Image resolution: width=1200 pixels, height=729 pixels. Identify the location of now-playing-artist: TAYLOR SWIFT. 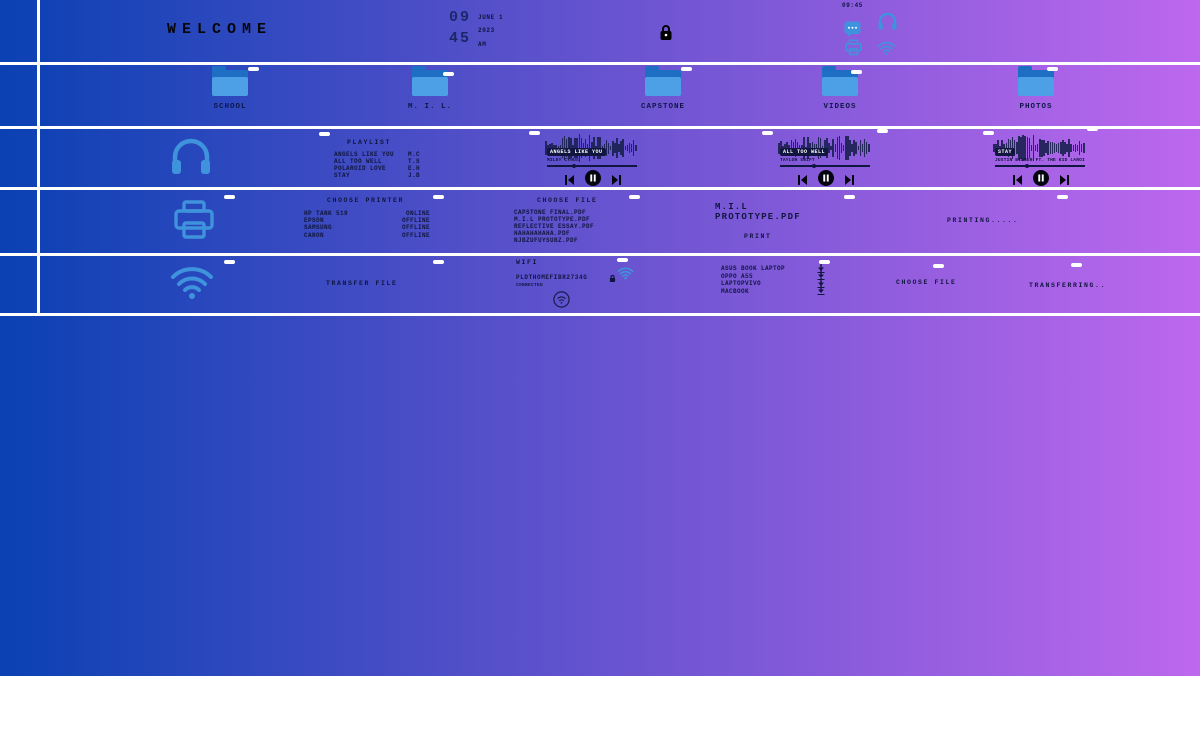
(797, 160).